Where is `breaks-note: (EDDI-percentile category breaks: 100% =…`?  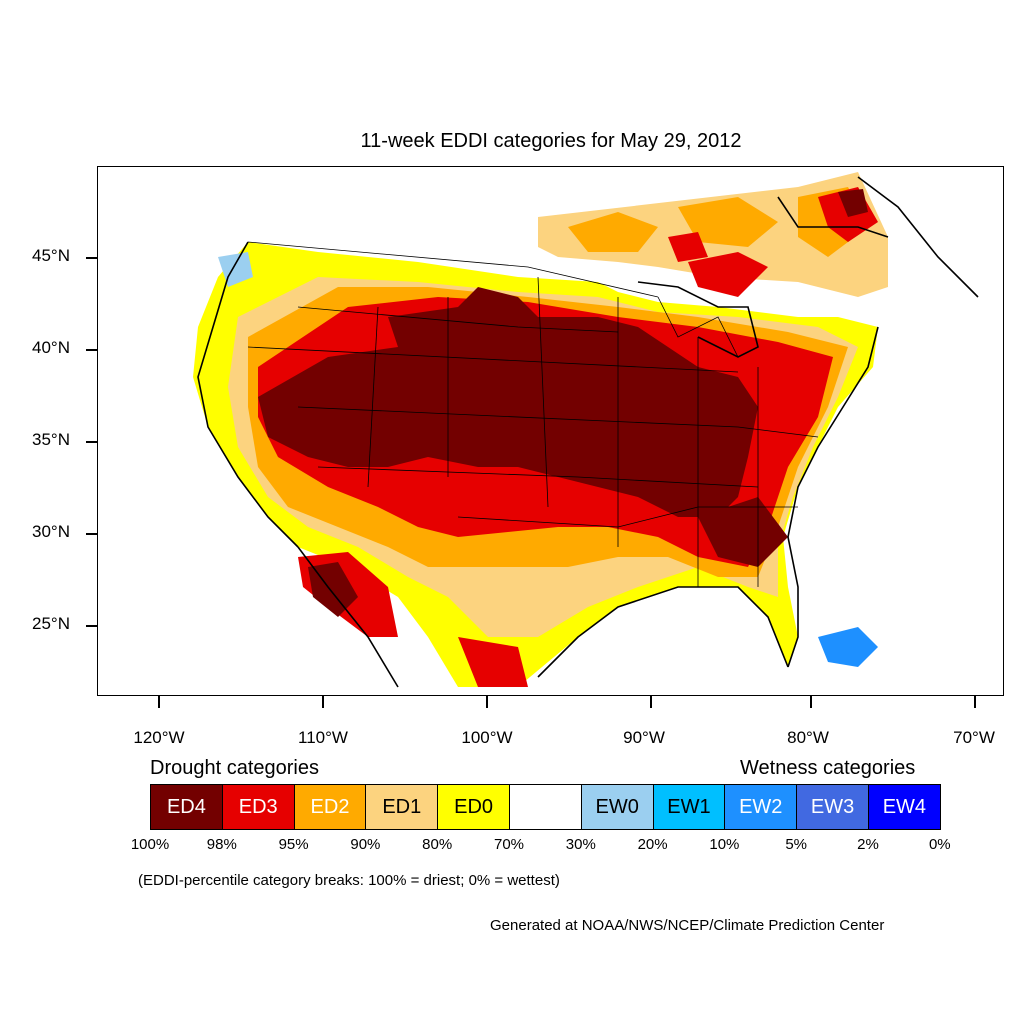
breaks-note: (EDDI-percentile category breaks: 100% =… is located at coordinates (349, 880).